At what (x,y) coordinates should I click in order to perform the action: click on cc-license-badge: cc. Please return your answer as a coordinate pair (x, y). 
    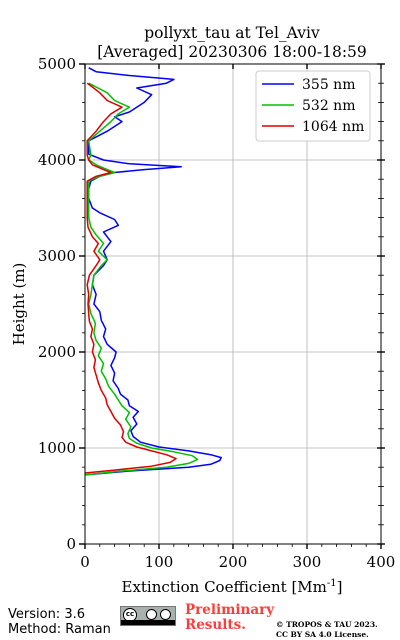
    Looking at the image, I should click on (148, 616).